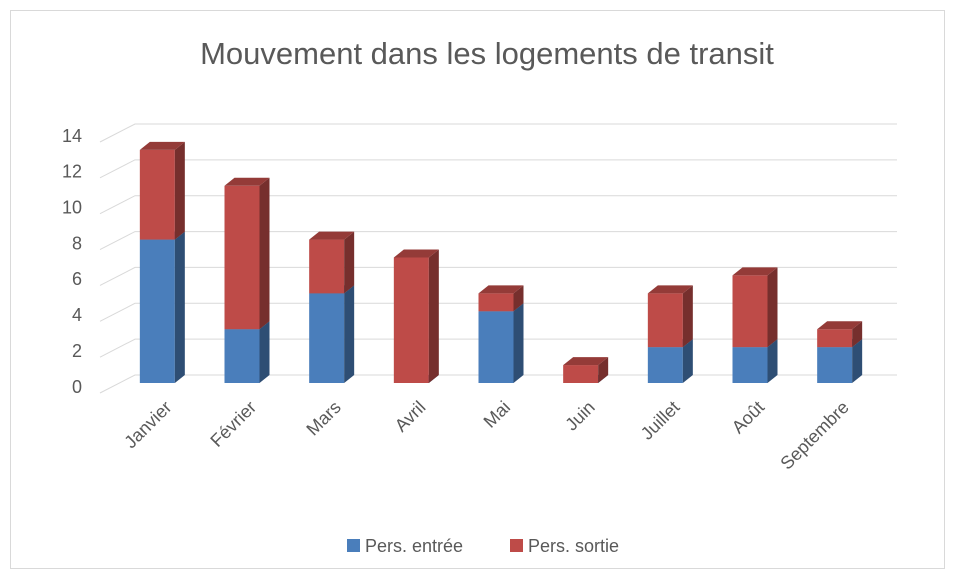 Image resolution: width=955 pixels, height=584 pixels. I want to click on chart-title: Mouvement dans les logements de transit, so click(487, 53).